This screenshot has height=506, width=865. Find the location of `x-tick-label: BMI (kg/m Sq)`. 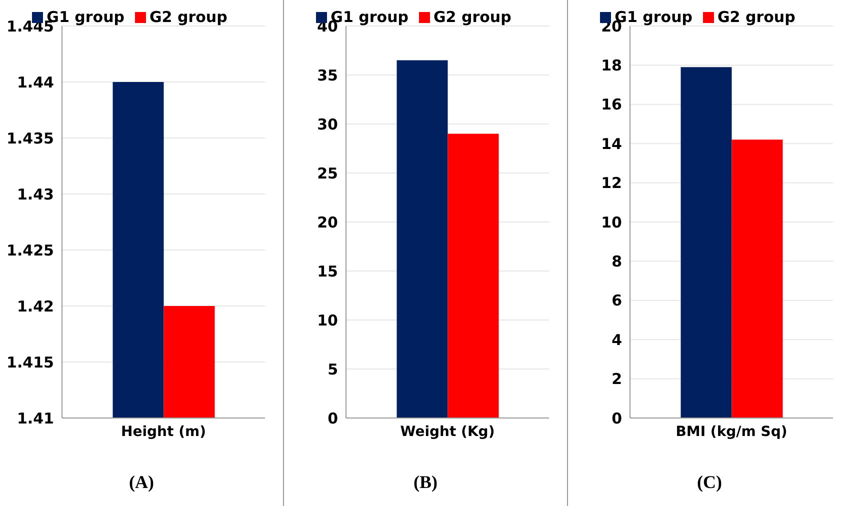

x-tick-label: BMI (kg/m Sq) is located at coordinates (732, 432).